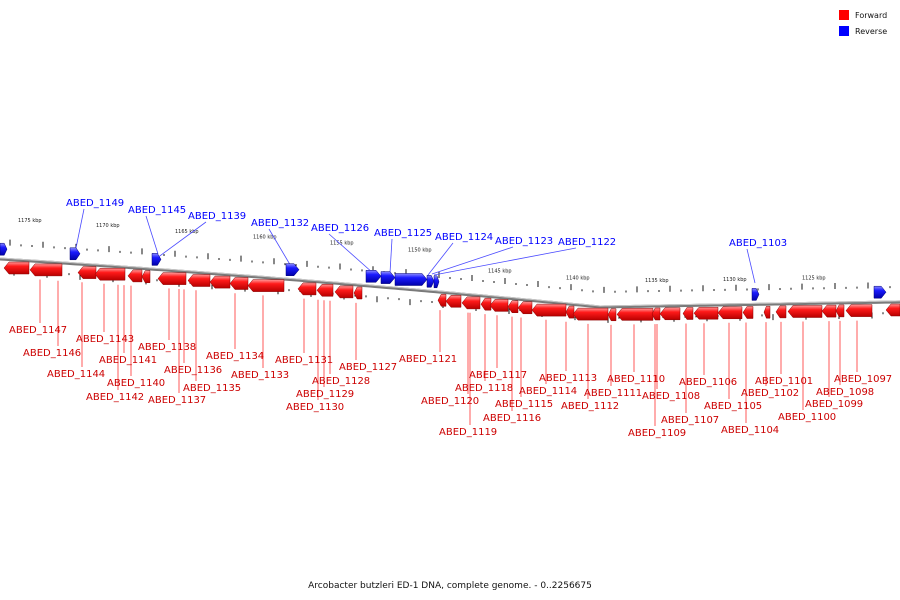  Describe the element at coordinates (590, 406) in the screenshot. I see `forward-gene-label: ABED_1112` at that location.